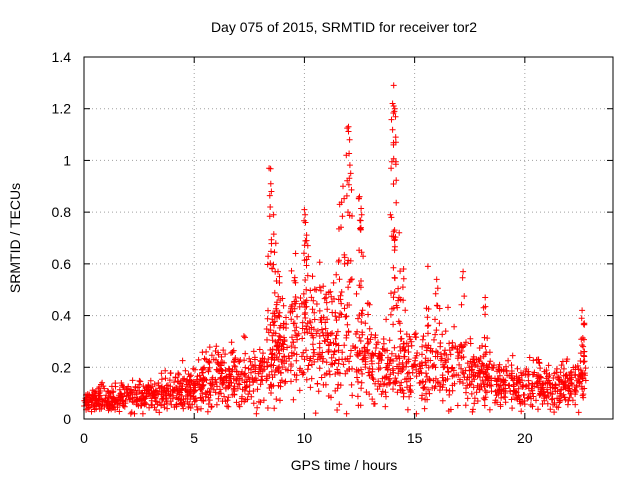 This screenshot has width=640, height=480. What do you see at coordinates (525, 438) in the screenshot?
I see `x-tick-label: 20` at bounding box center [525, 438].